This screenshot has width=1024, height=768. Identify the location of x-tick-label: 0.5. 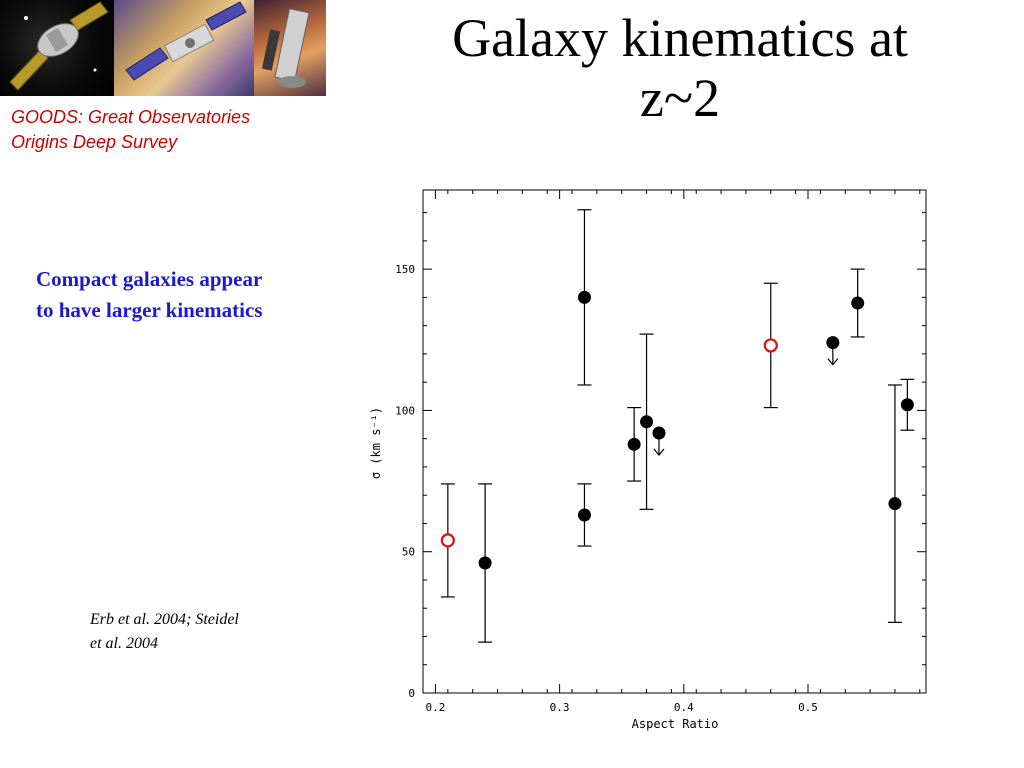
(808, 707).